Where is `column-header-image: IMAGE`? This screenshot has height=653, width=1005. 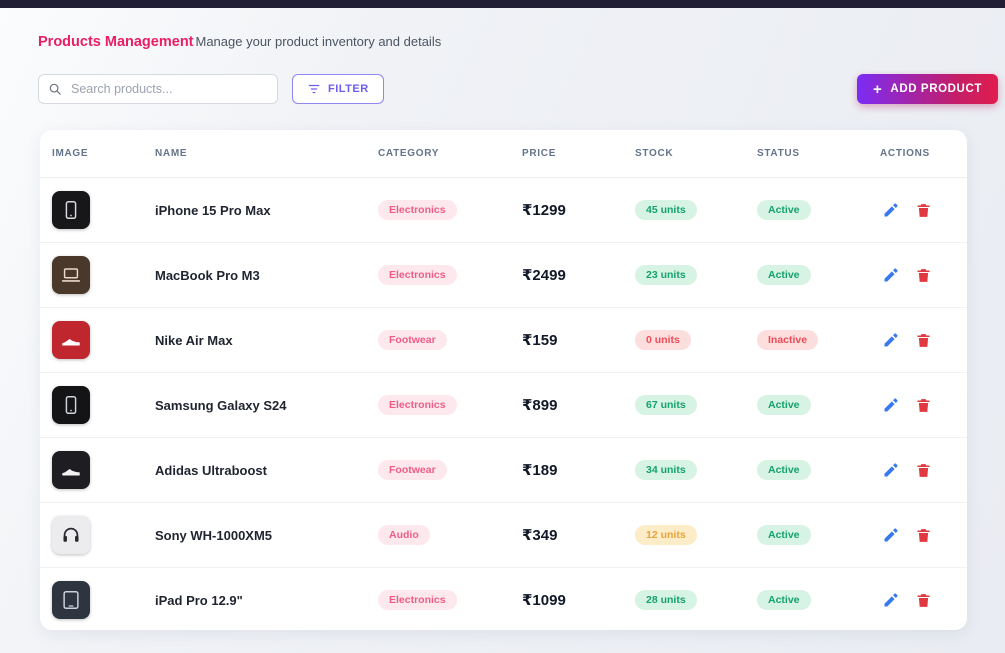 column-header-image: IMAGE is located at coordinates (70, 153).